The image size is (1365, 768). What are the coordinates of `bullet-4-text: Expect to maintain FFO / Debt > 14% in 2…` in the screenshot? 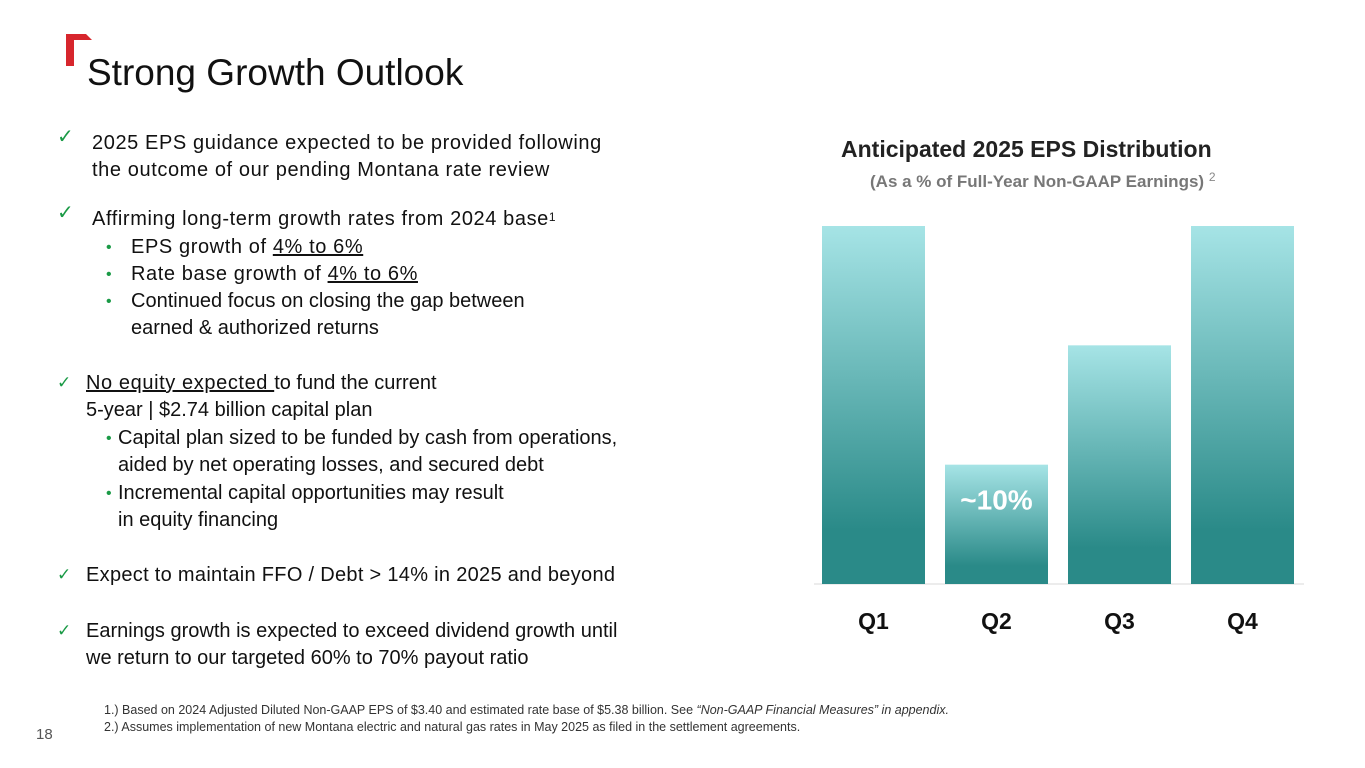 It's located at (351, 575).